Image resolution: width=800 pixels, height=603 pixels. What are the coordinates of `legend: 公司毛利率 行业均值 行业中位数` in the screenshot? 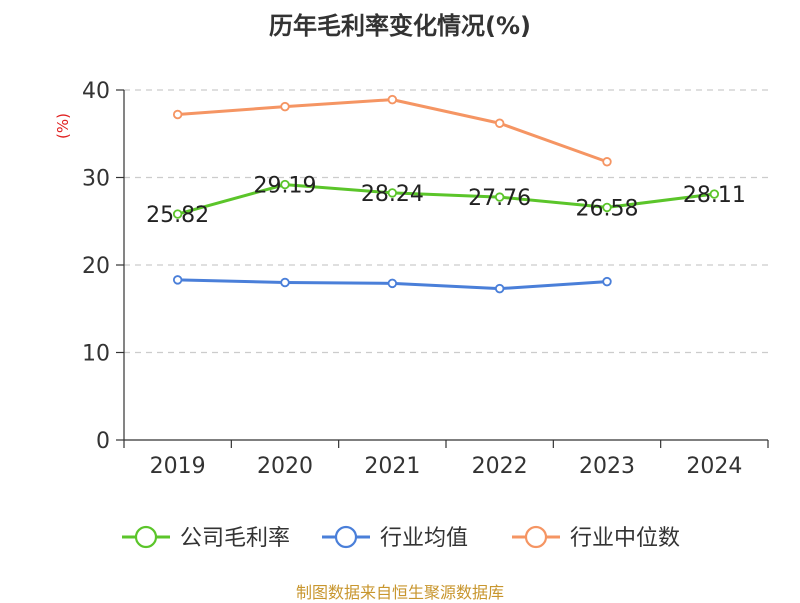 It's located at (401, 538).